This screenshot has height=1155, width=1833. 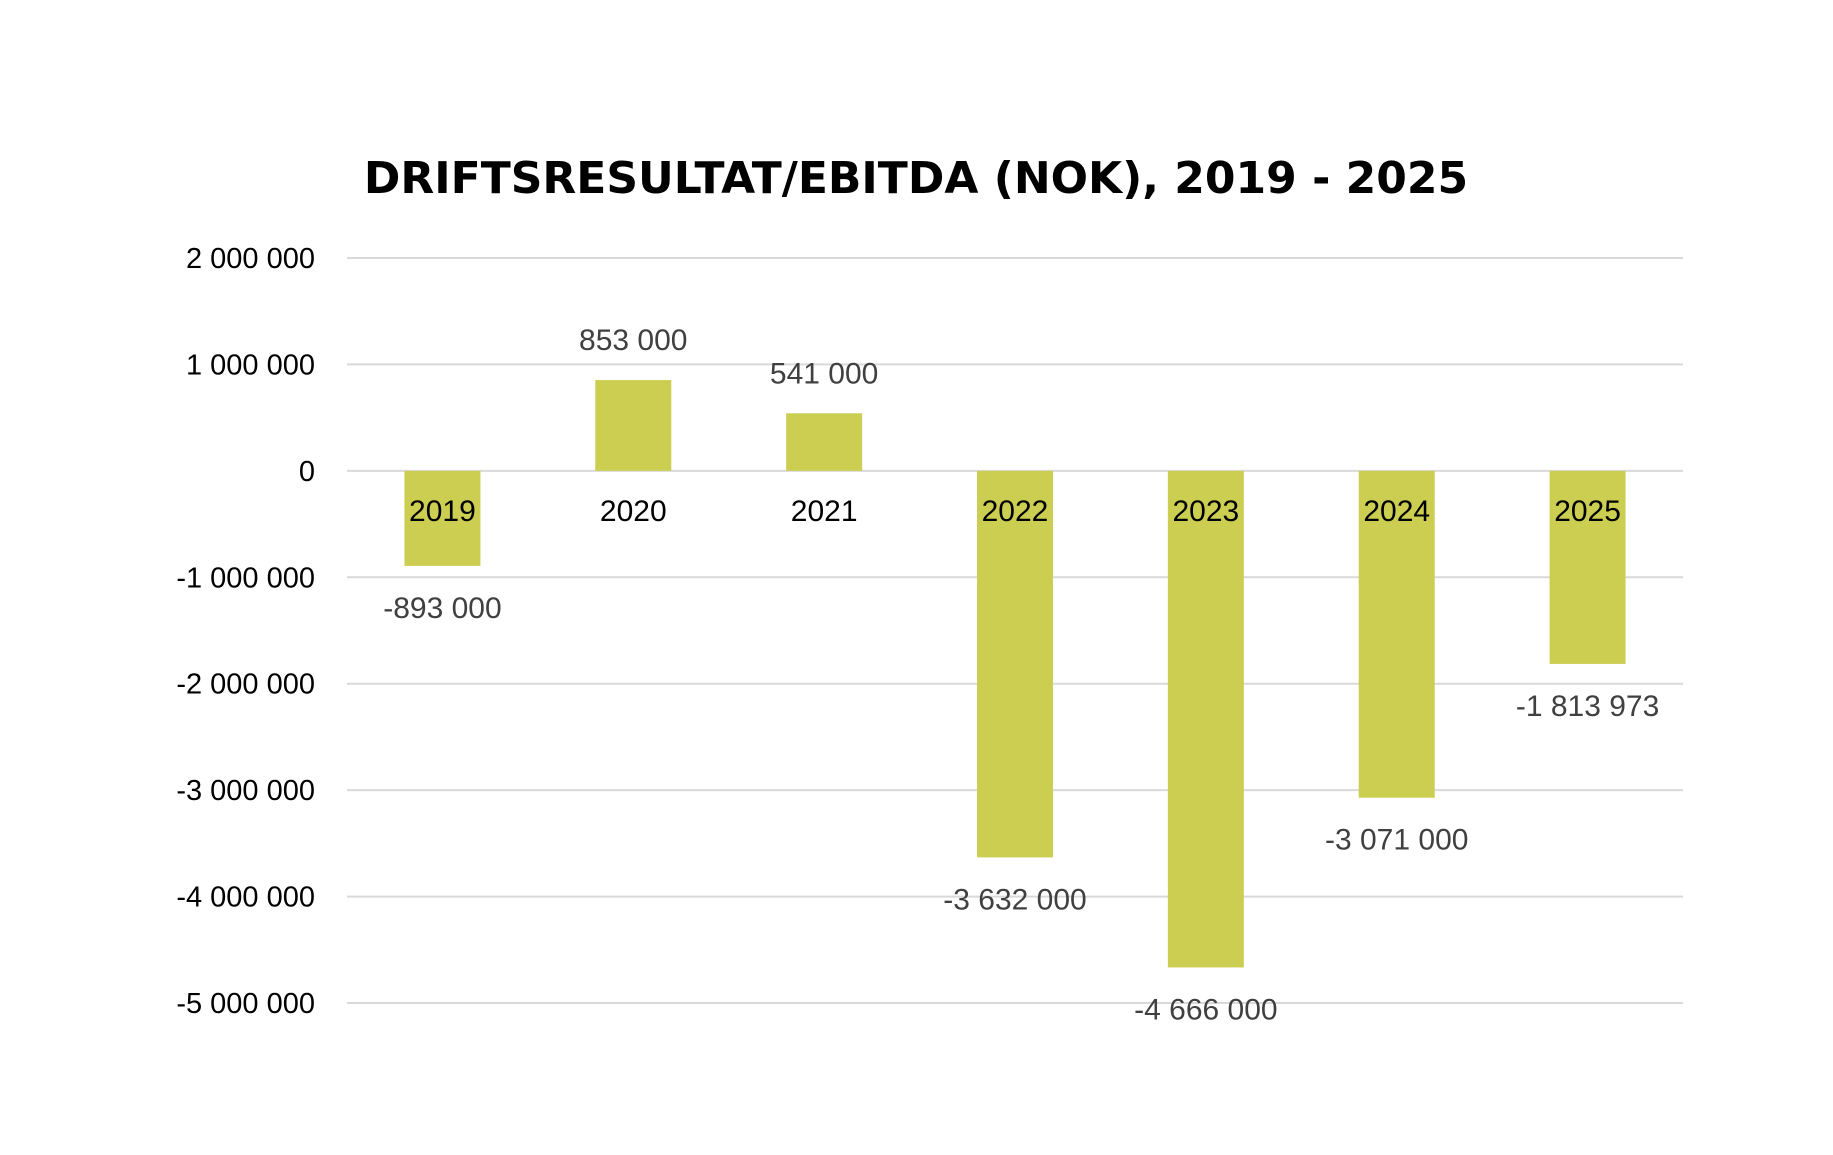 I want to click on bar-2019, so click(x=442, y=518).